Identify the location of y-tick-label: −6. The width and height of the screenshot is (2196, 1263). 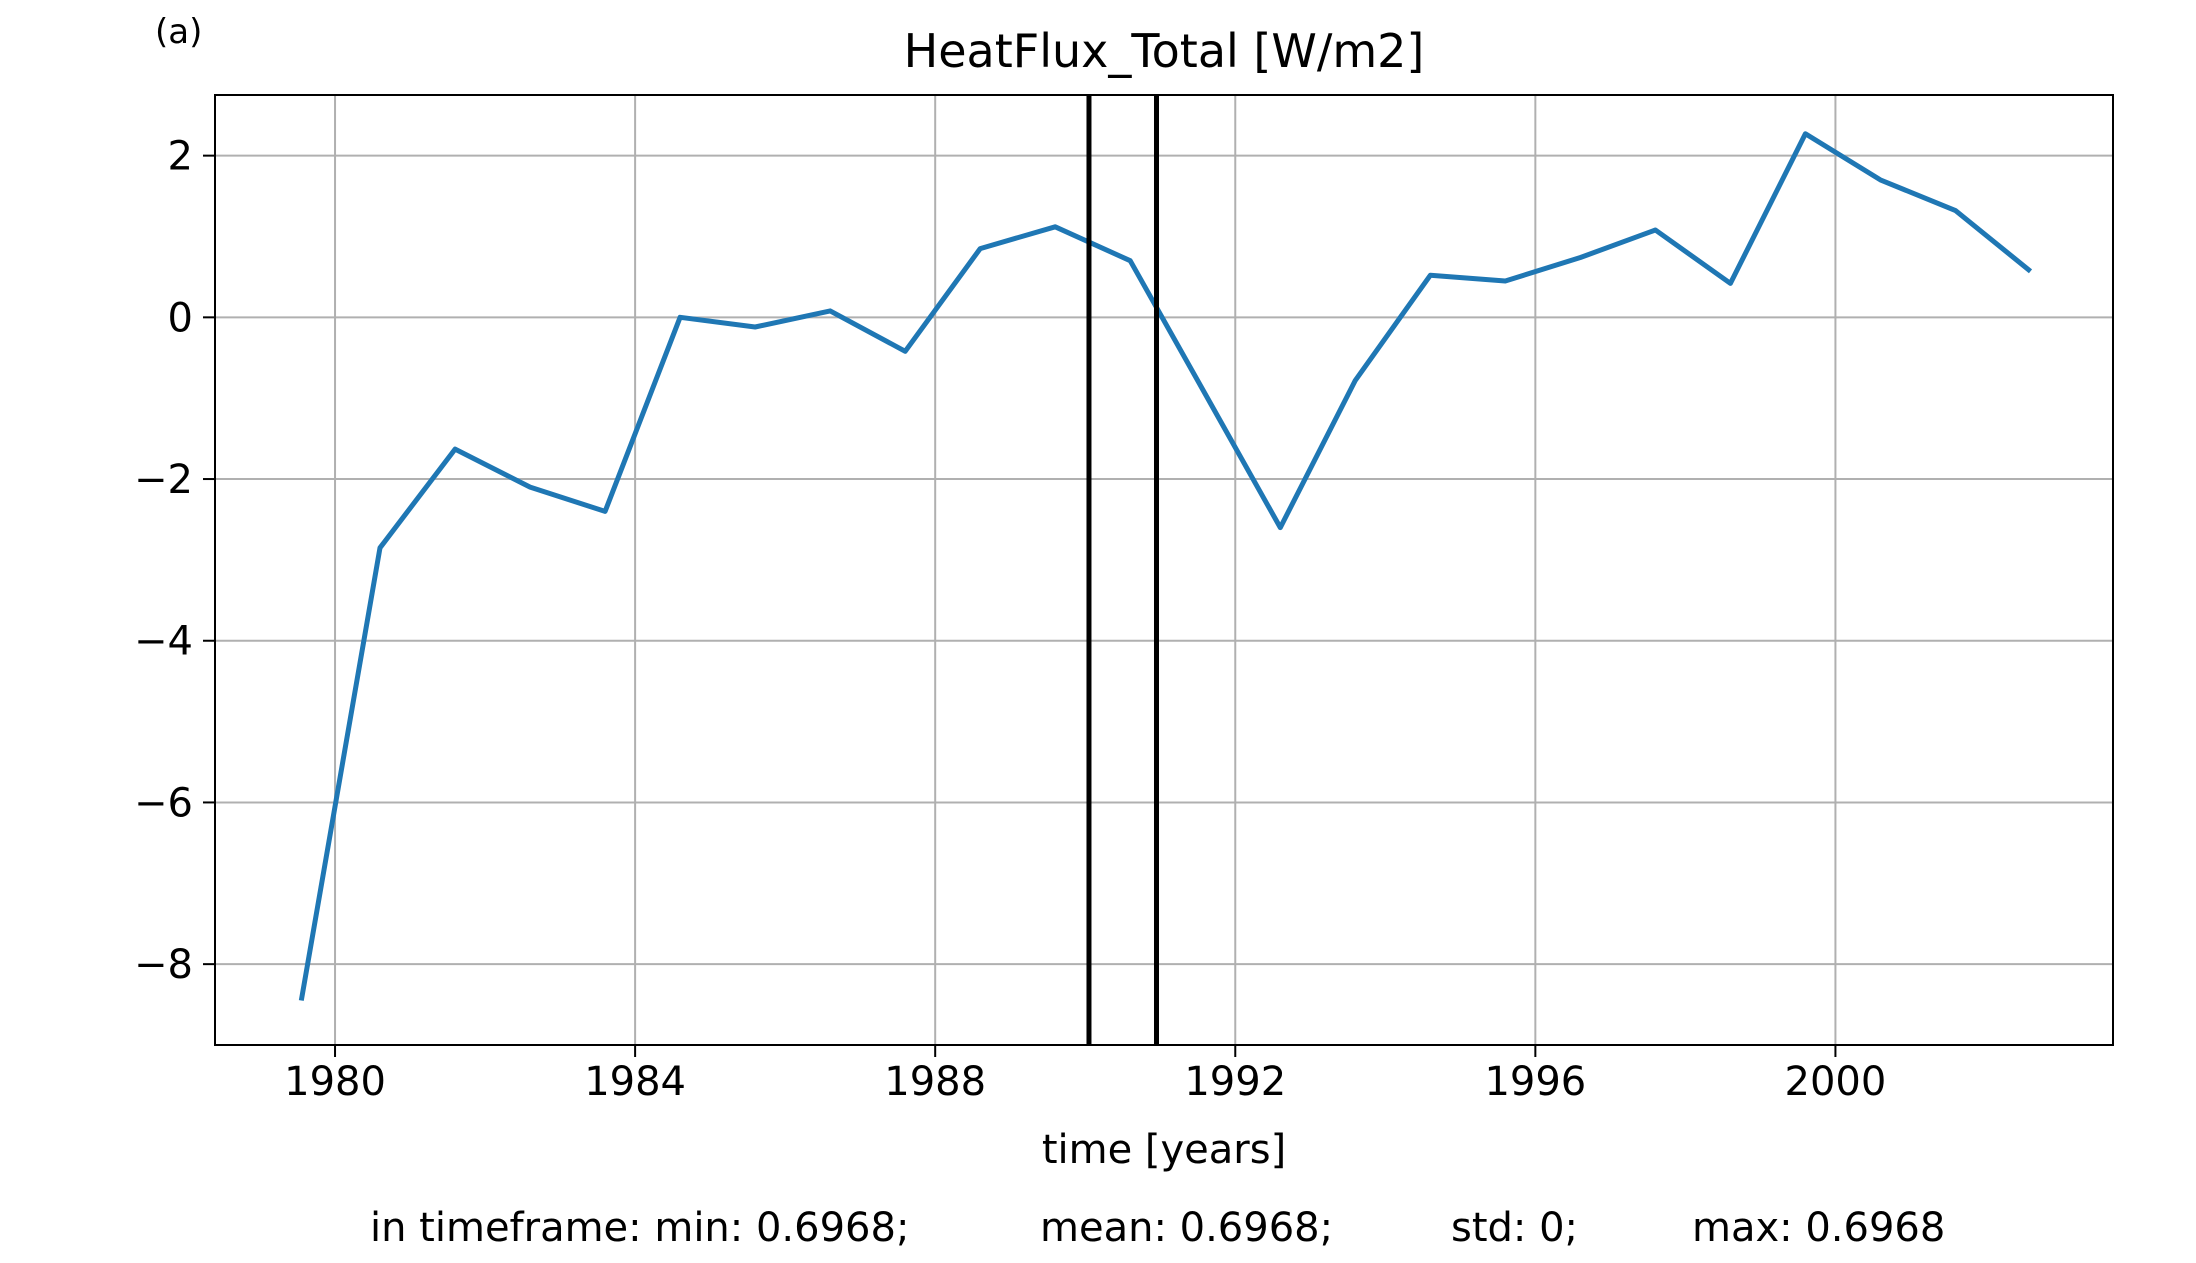
(163, 803).